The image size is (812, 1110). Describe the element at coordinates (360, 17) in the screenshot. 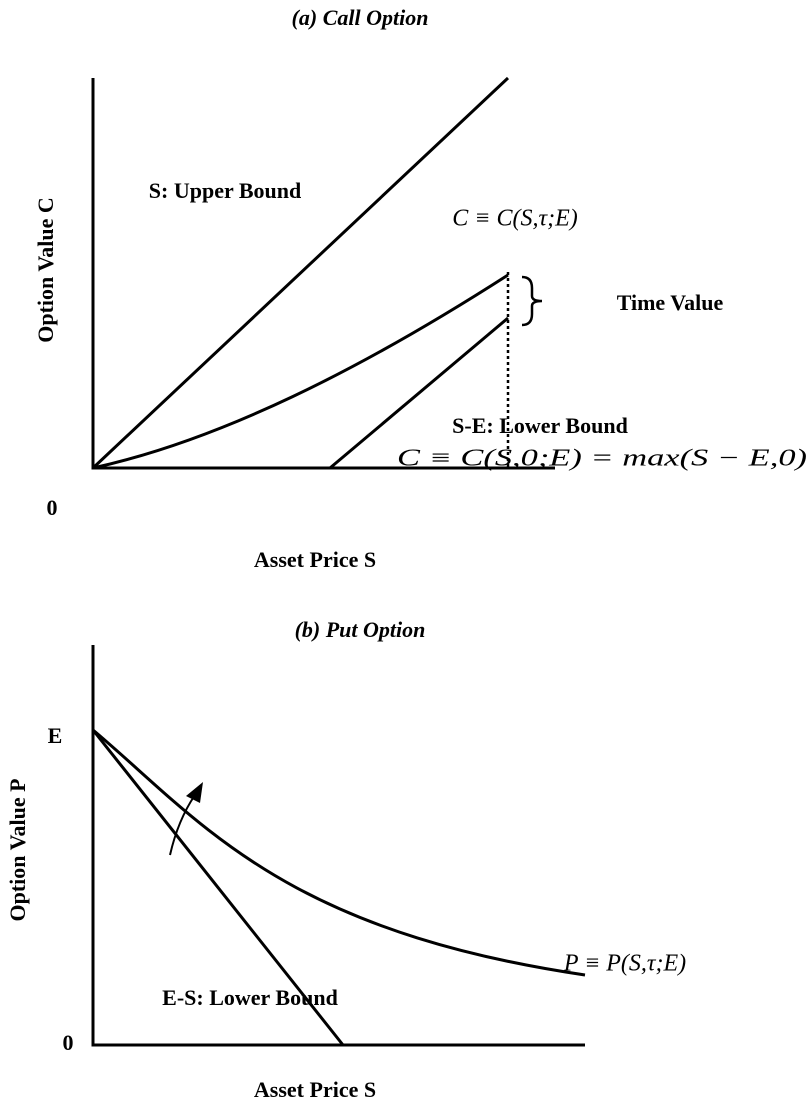

I see `panel-title: (a) Call Option` at that location.